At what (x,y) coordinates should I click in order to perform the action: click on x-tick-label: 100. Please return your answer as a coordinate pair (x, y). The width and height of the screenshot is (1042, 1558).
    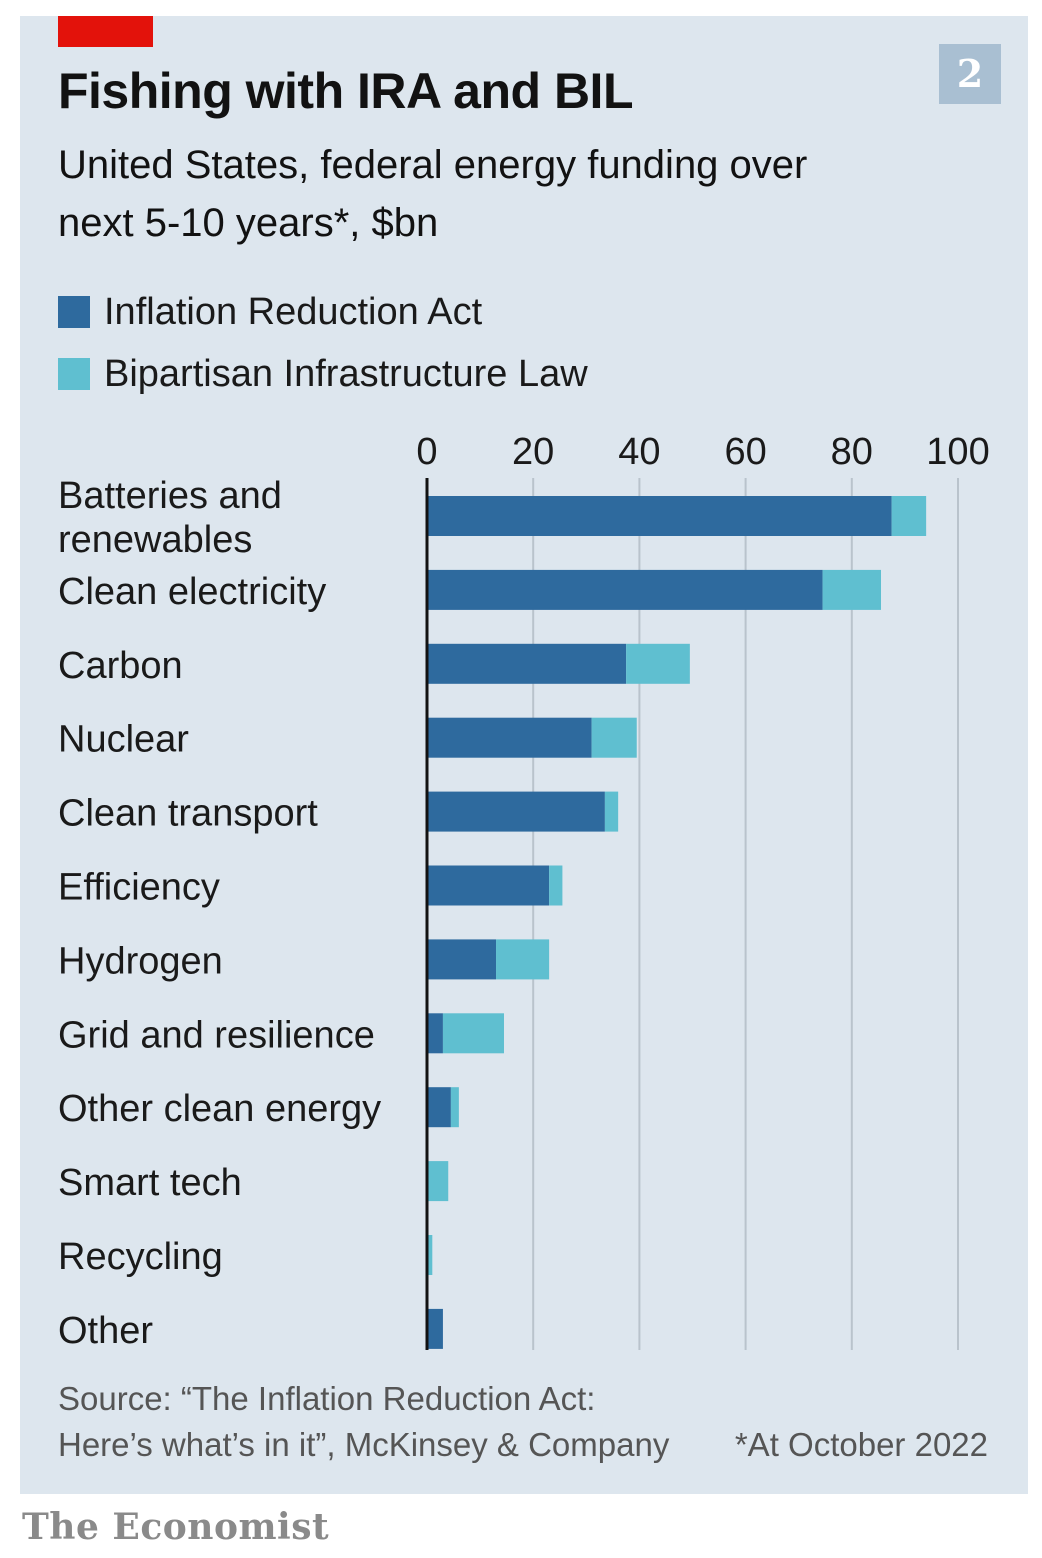
    Looking at the image, I should click on (957, 452).